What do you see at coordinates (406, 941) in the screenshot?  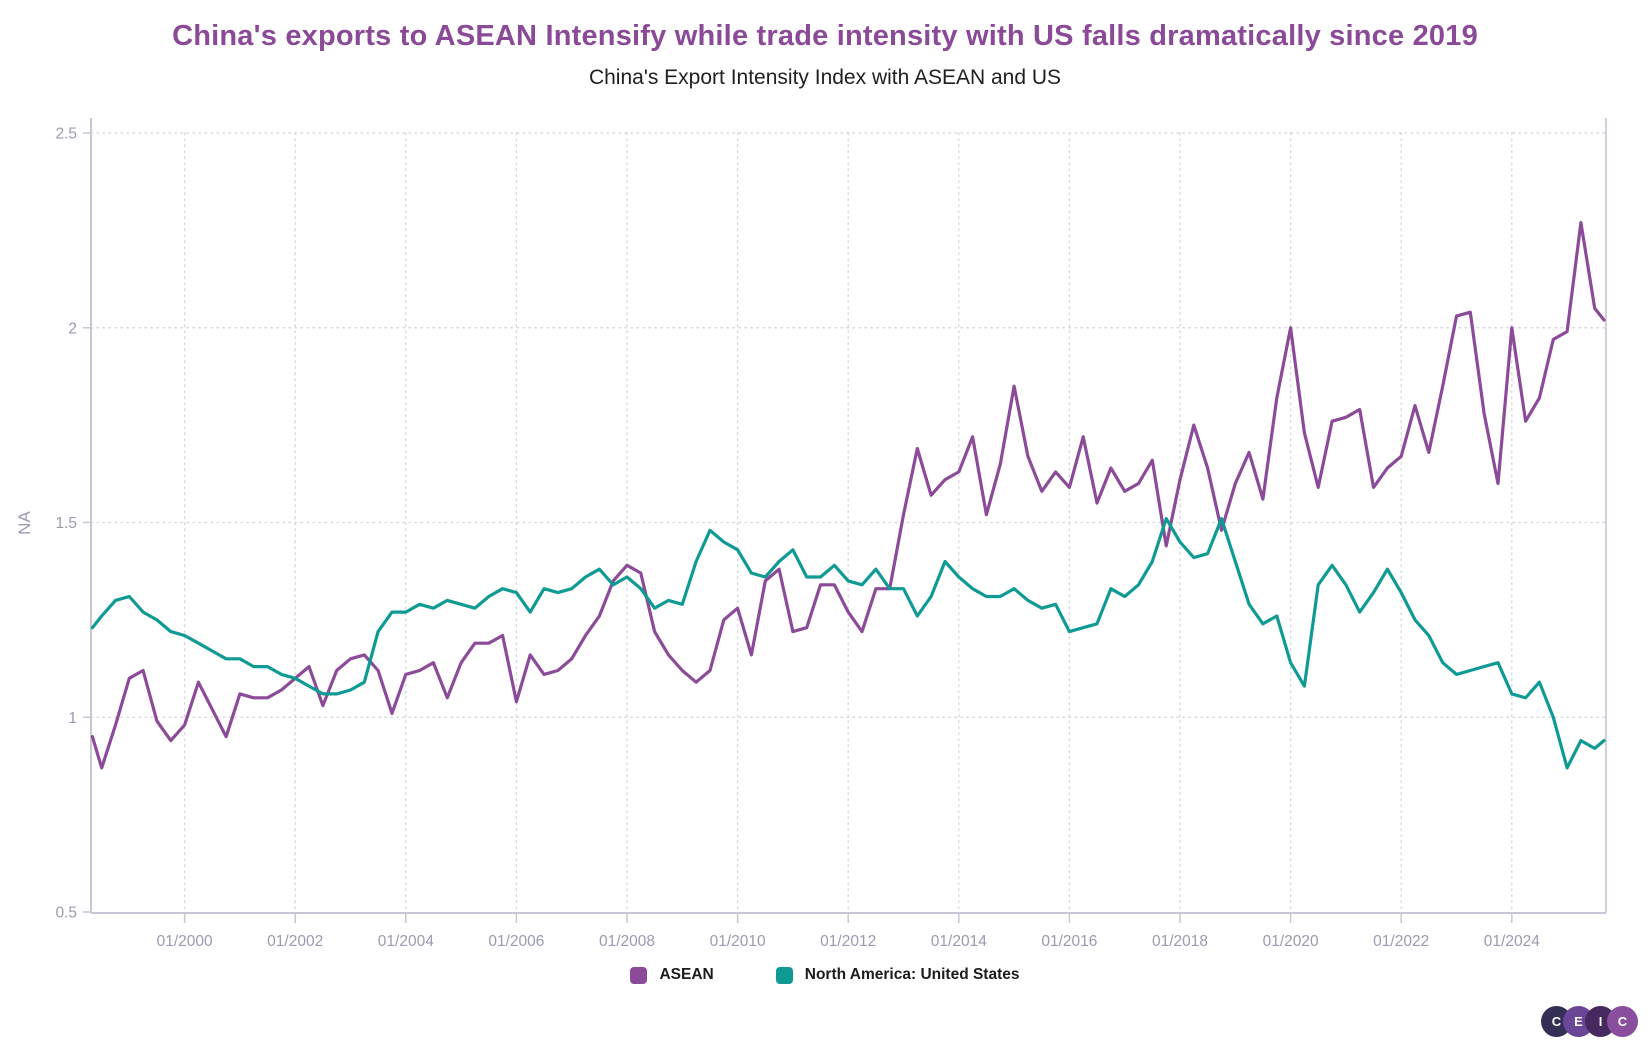 I see `x-tick-label: 01/2004` at bounding box center [406, 941].